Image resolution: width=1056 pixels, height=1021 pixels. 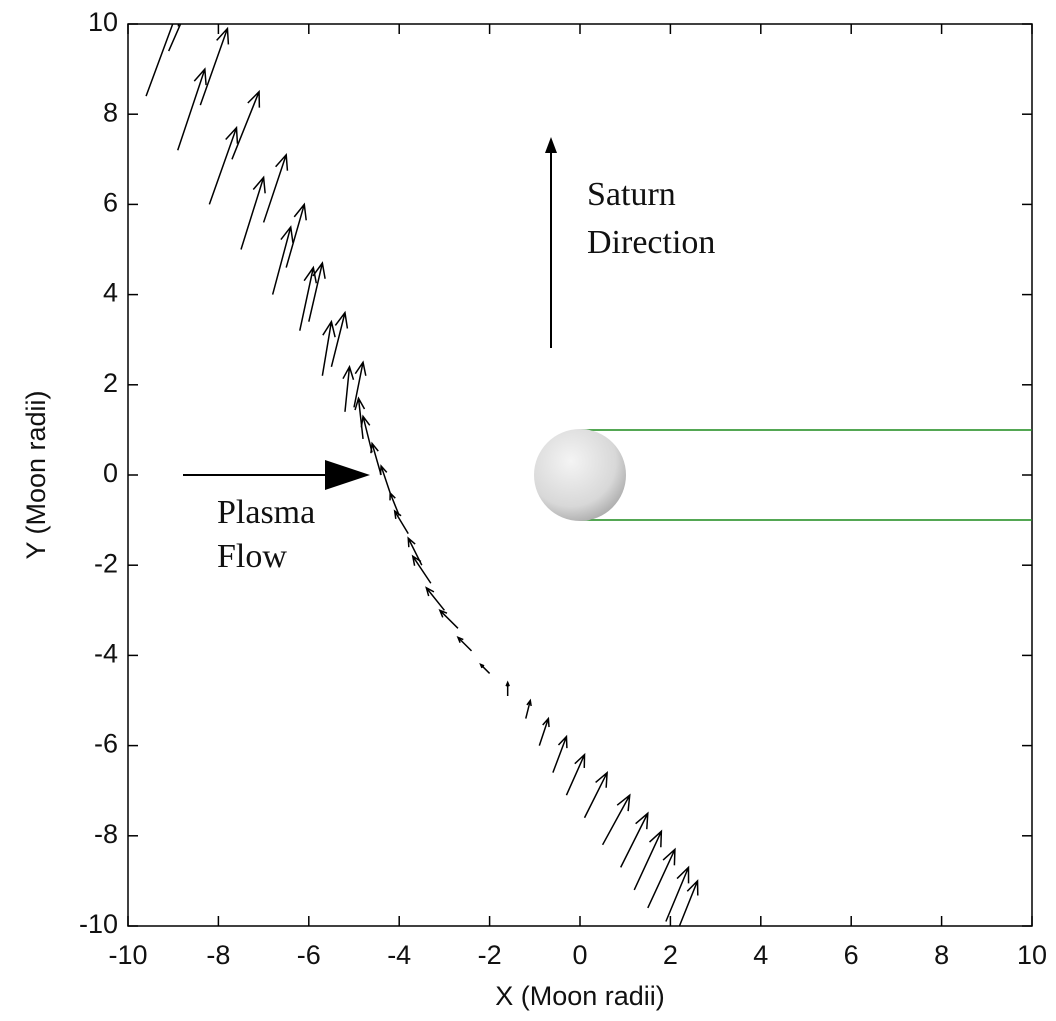 I want to click on moon, so click(x=580, y=475).